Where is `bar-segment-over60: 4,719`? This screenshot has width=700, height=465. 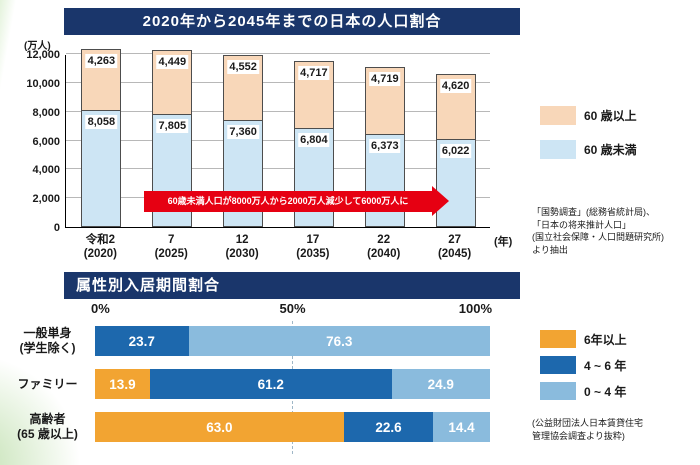 bar-segment-over60: 4,719 is located at coordinates (384, 101).